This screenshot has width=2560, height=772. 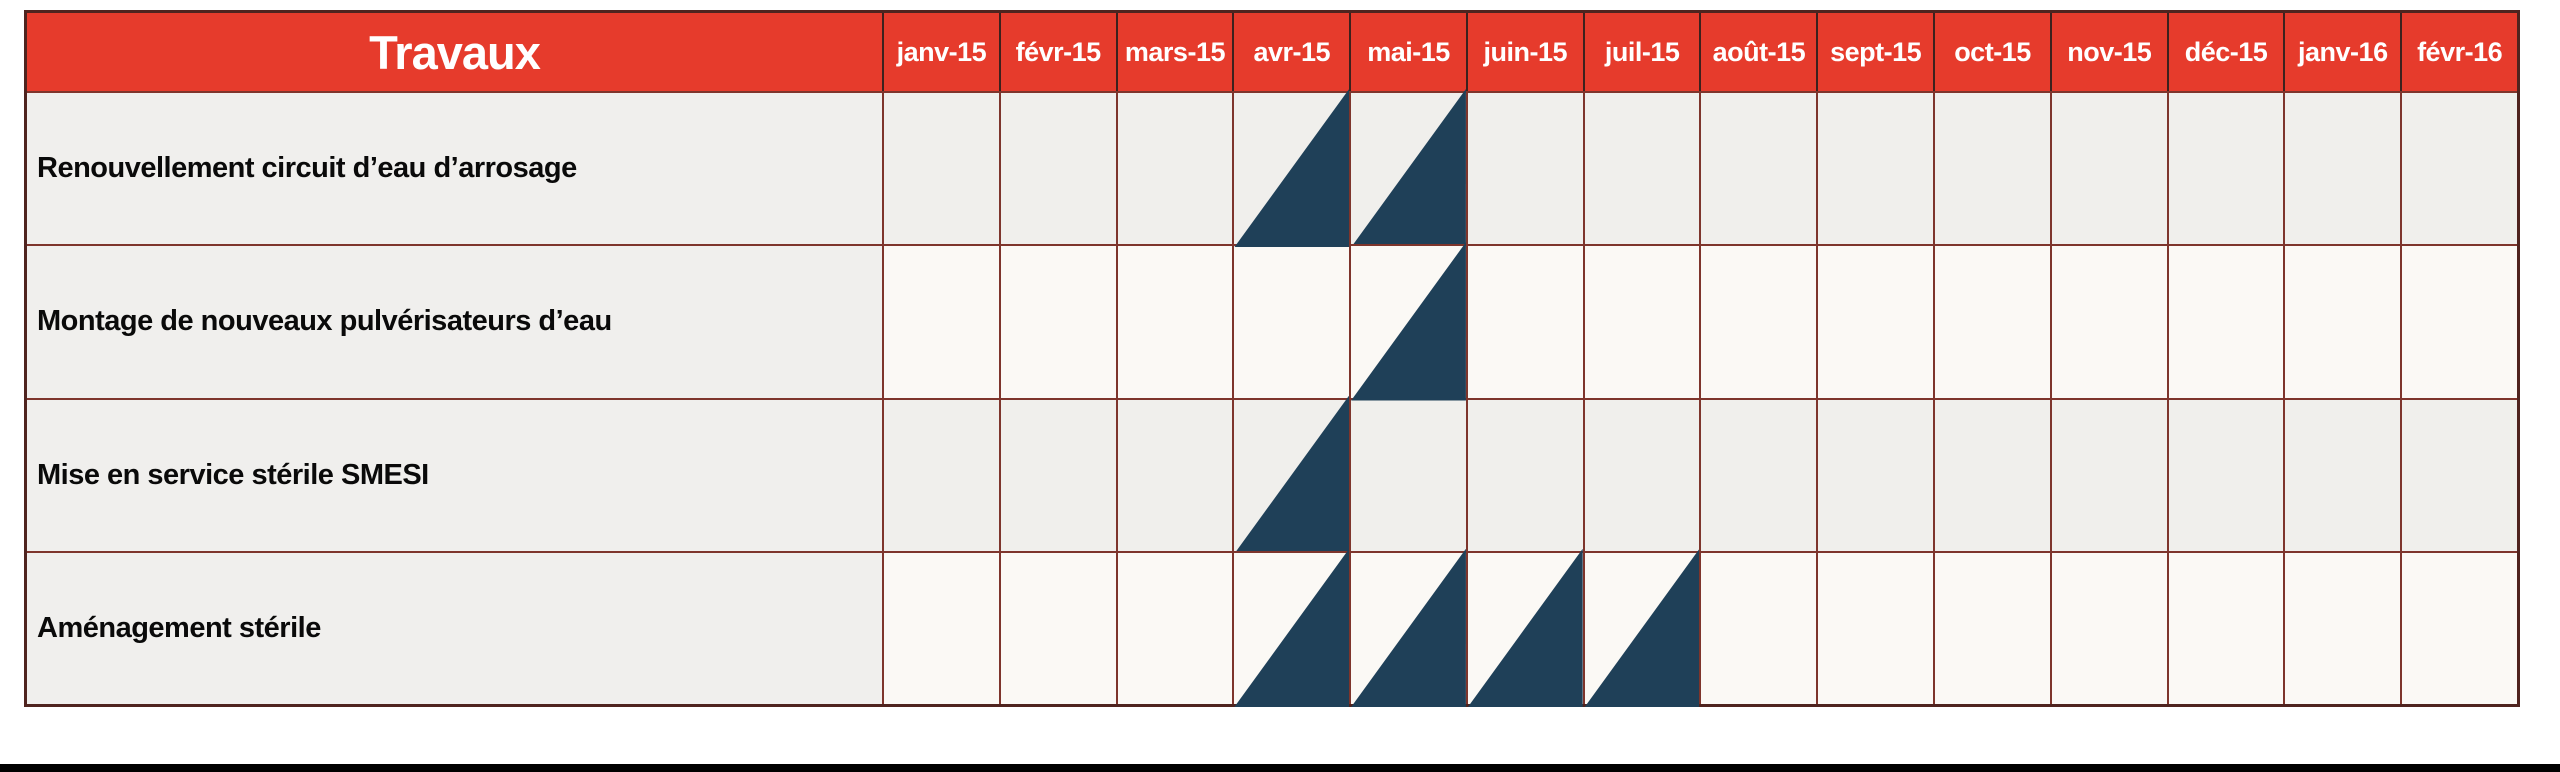 I want to click on task-label-row-4: Aménagement stérile, so click(x=454, y=627).